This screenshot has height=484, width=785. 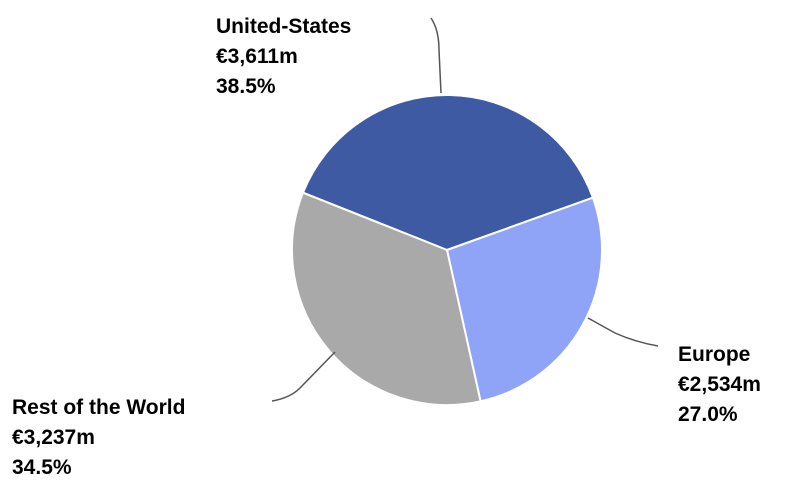 What do you see at coordinates (623, 332) in the screenshot?
I see `leader-line-europe` at bounding box center [623, 332].